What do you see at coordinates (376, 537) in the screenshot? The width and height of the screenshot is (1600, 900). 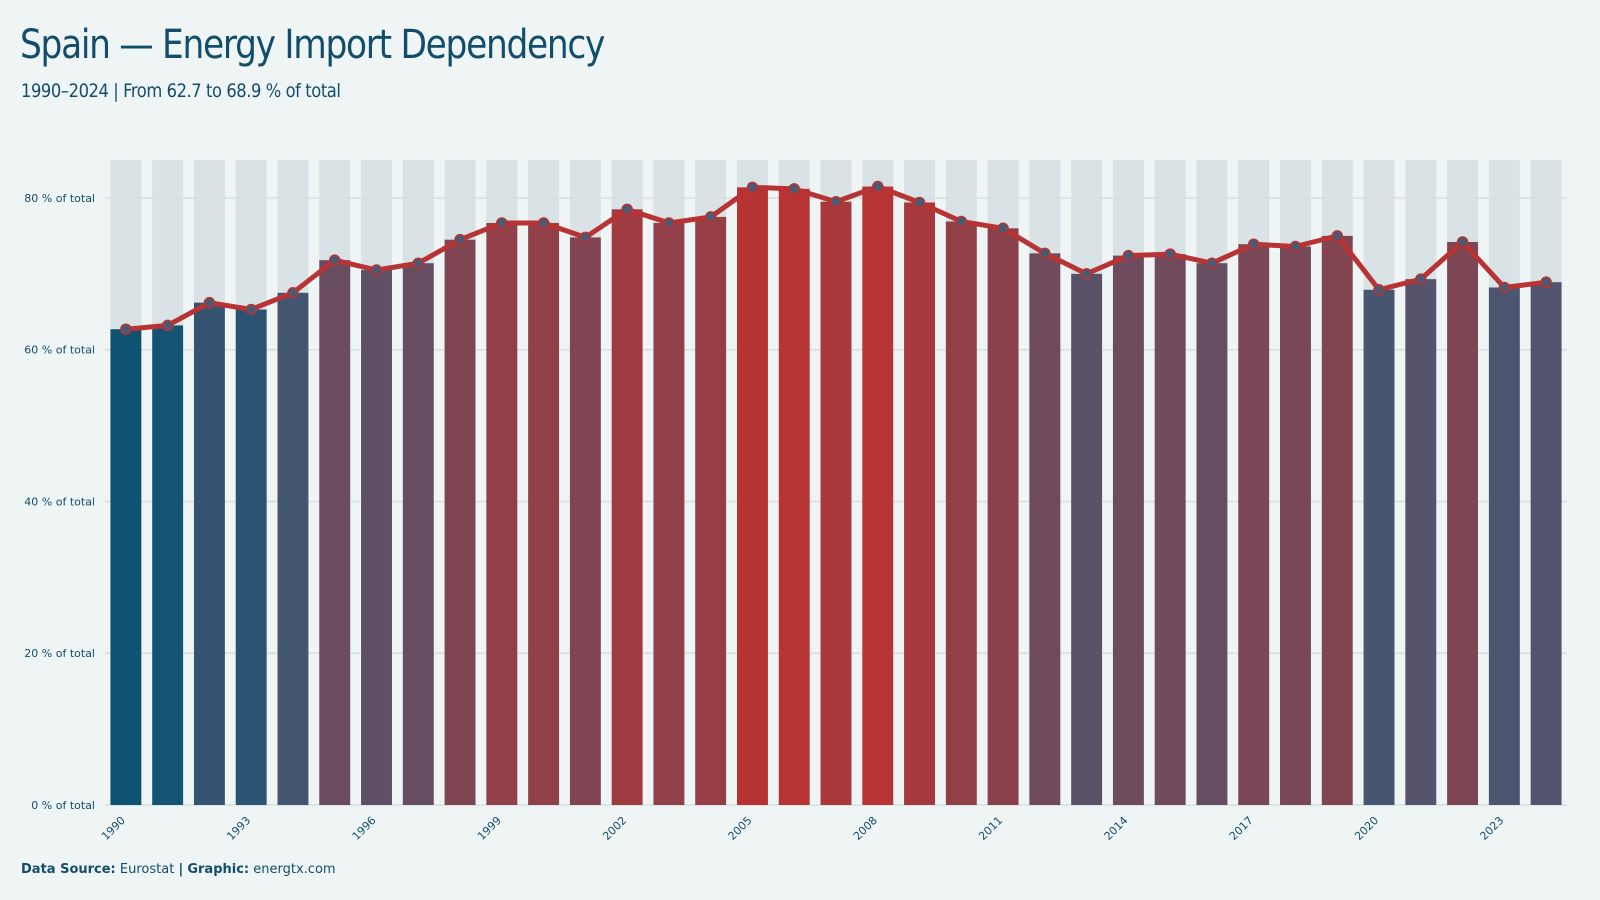 I see `bar-1996` at bounding box center [376, 537].